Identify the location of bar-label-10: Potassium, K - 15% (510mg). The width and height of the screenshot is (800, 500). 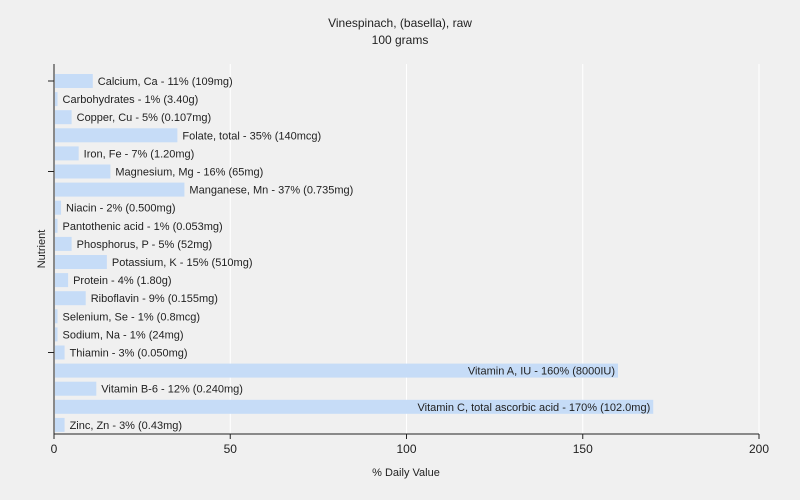
(182, 263).